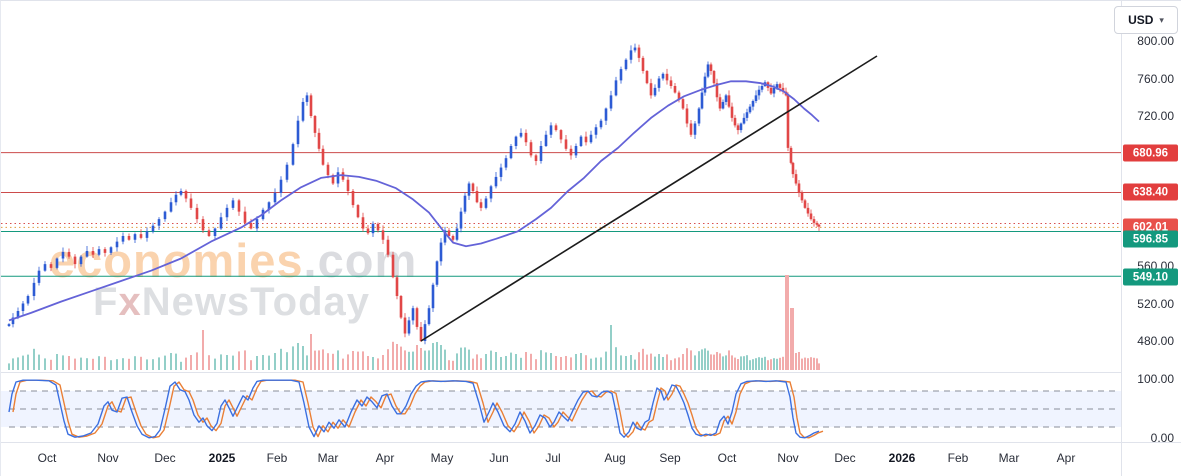  Describe the element at coordinates (47, 458) in the screenshot. I see `time-axis-label: Oct` at that location.